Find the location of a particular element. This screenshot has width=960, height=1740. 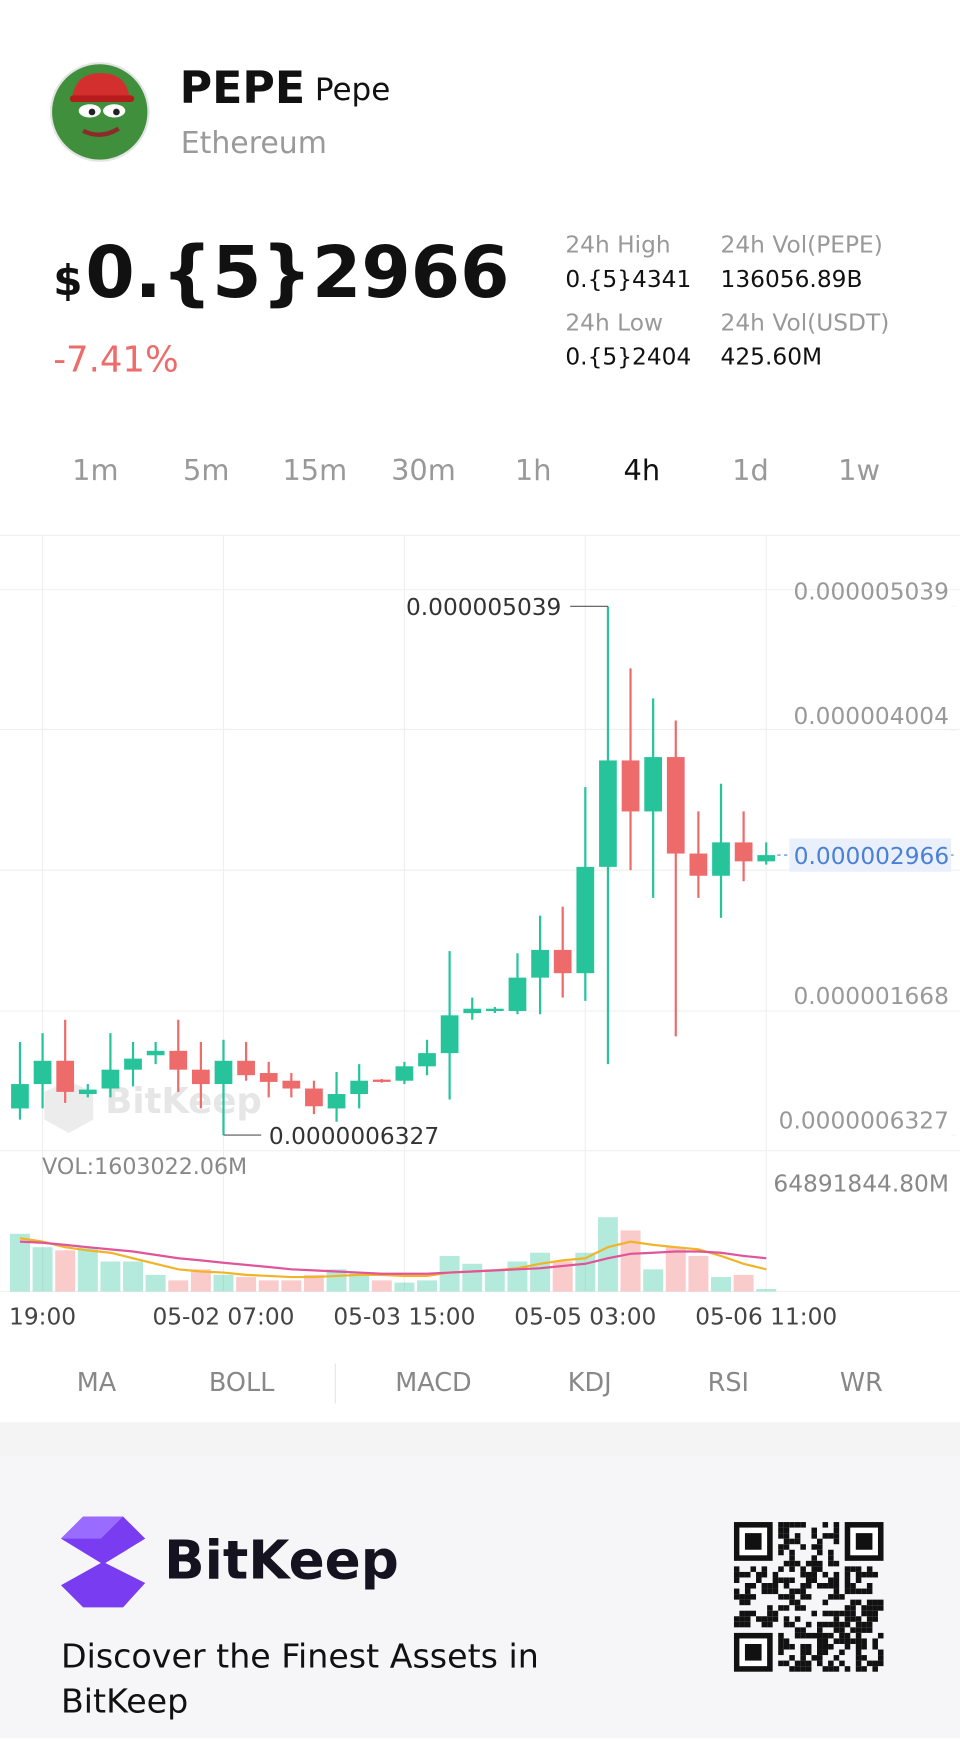

qr-finder is located at coordinates (753, 1541).